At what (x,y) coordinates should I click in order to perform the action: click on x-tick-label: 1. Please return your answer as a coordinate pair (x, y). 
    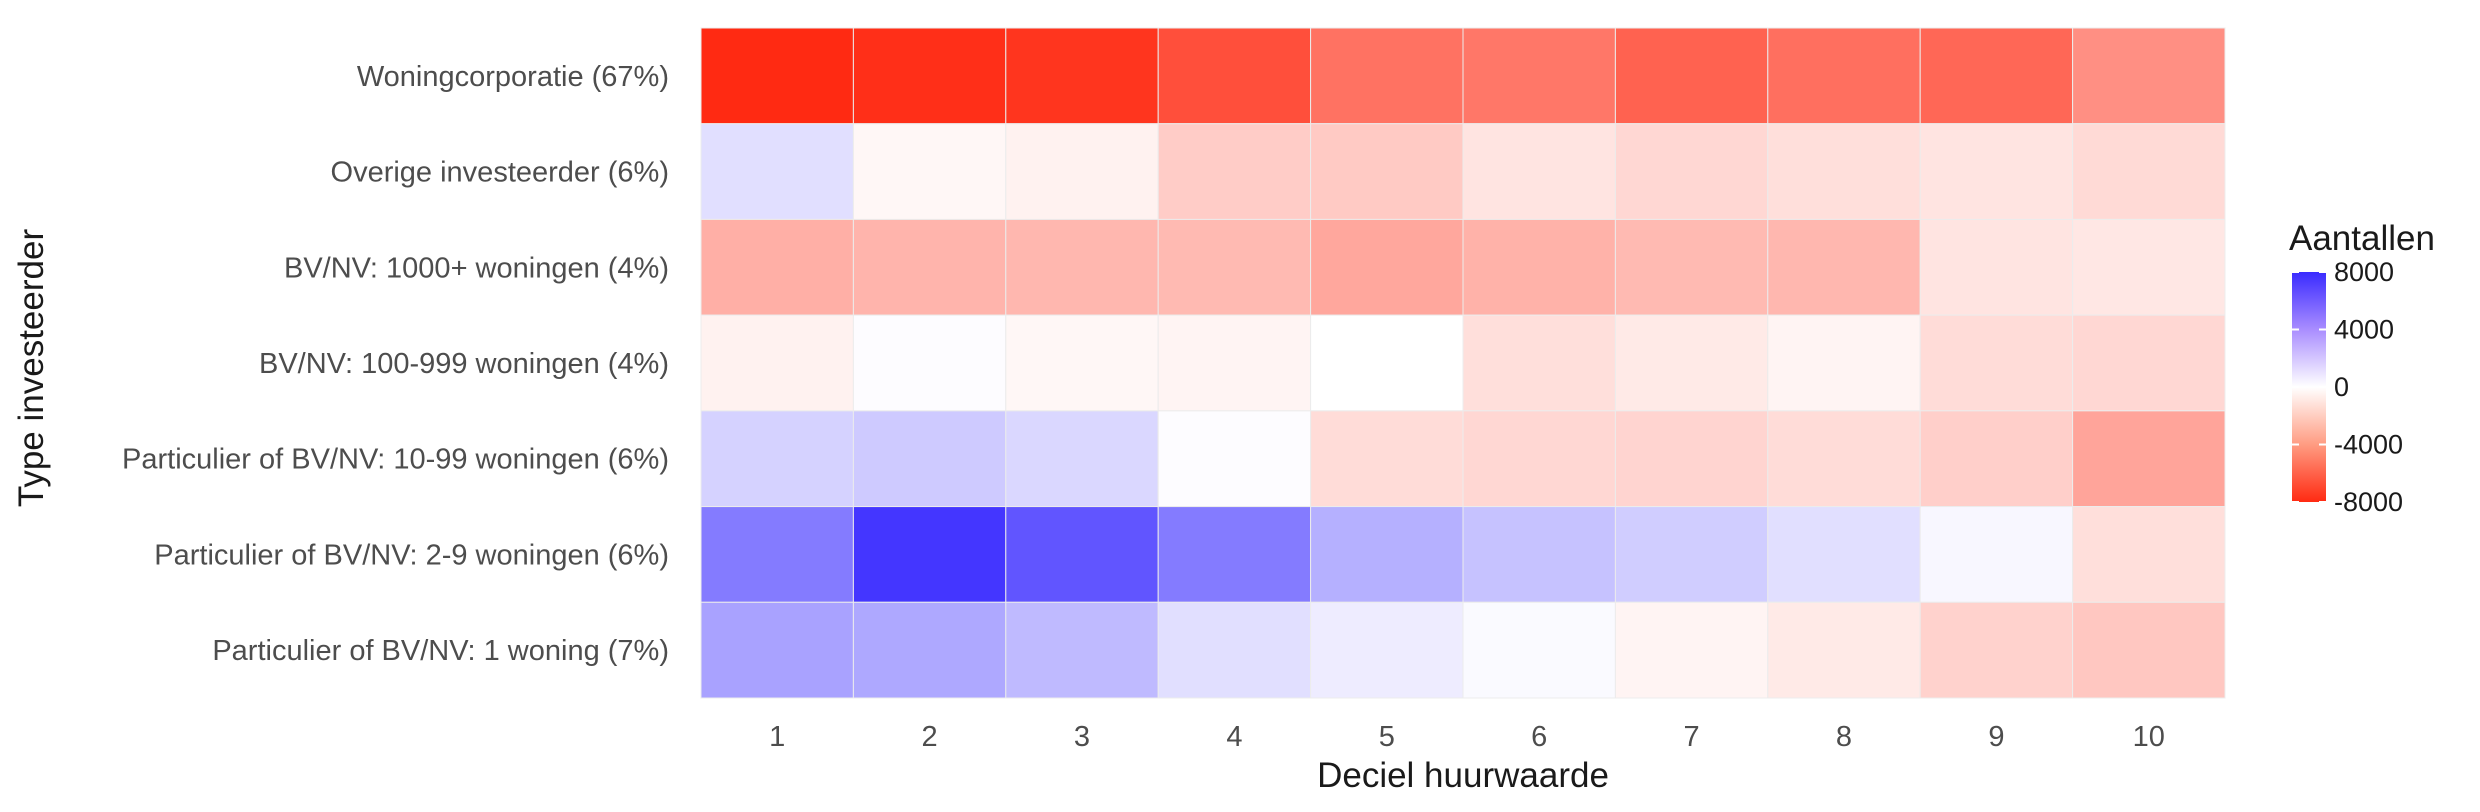
    Looking at the image, I should click on (777, 737).